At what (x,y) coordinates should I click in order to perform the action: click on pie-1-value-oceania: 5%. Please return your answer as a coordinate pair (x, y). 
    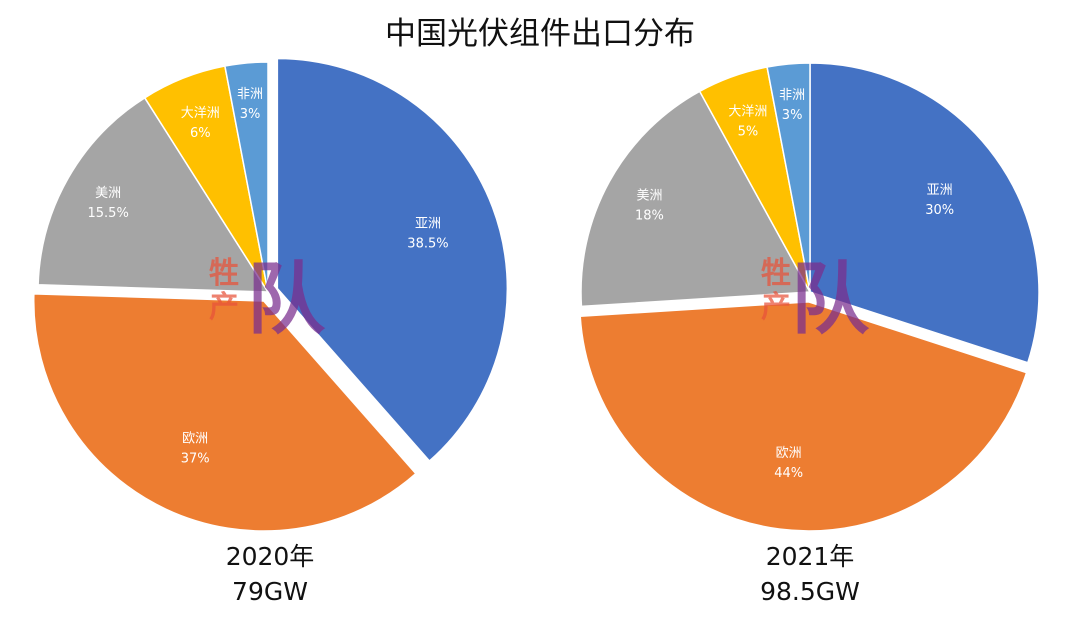
    Looking at the image, I should click on (748, 132).